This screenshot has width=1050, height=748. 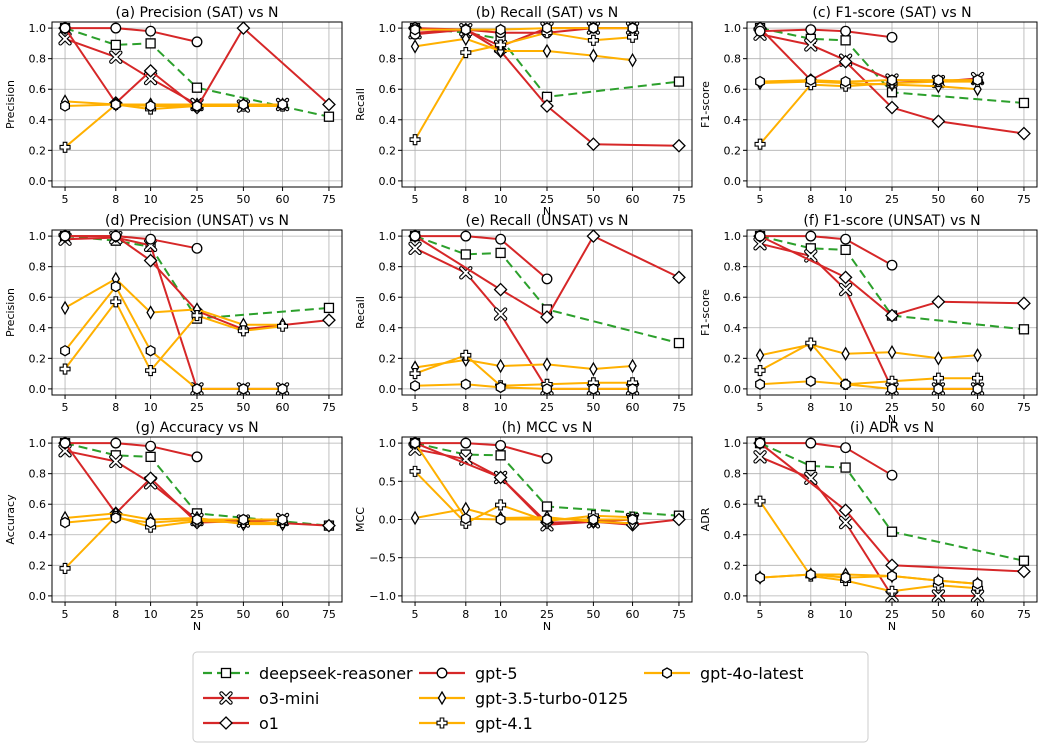 I want to click on series-o1, so click(x=547, y=277).